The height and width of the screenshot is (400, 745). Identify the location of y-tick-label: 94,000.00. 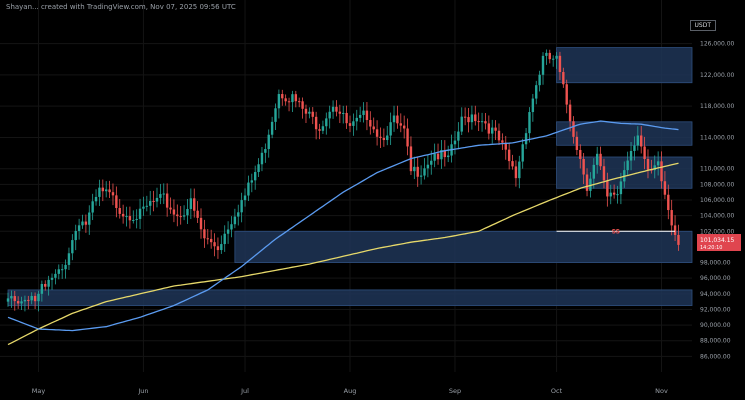
(715, 294).